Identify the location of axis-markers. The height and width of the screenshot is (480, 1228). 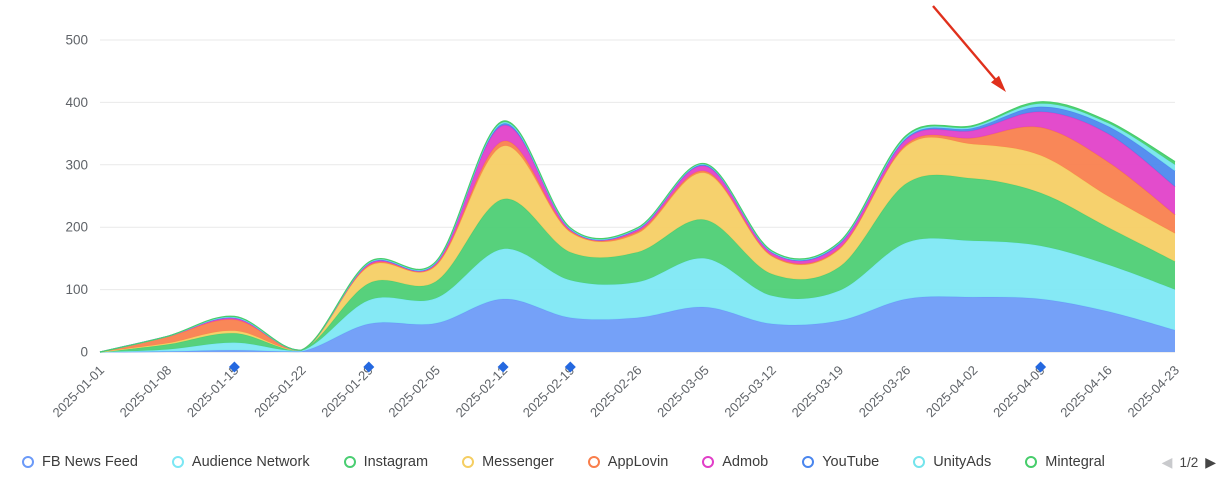
(637, 367).